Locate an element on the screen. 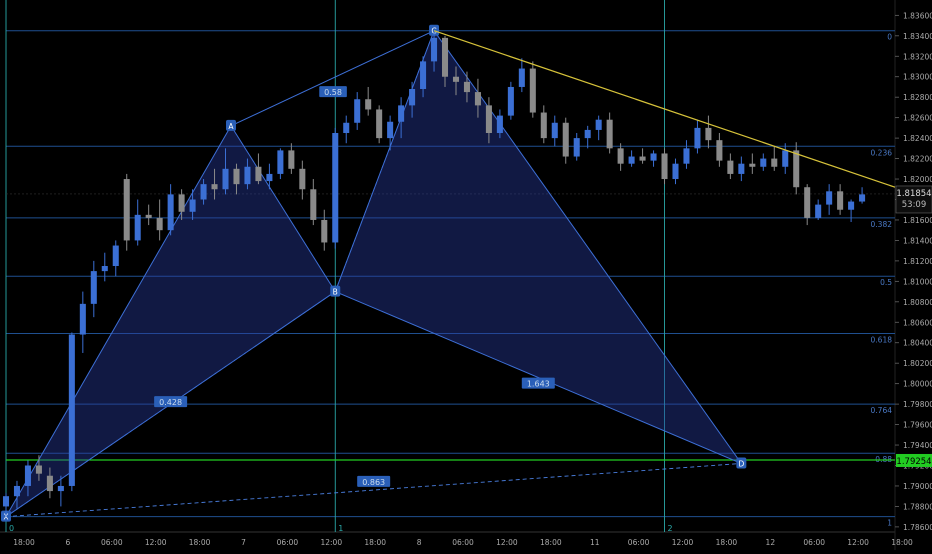 The image size is (932, 554). pattern-ratio-label: 1.643 is located at coordinates (538, 384).